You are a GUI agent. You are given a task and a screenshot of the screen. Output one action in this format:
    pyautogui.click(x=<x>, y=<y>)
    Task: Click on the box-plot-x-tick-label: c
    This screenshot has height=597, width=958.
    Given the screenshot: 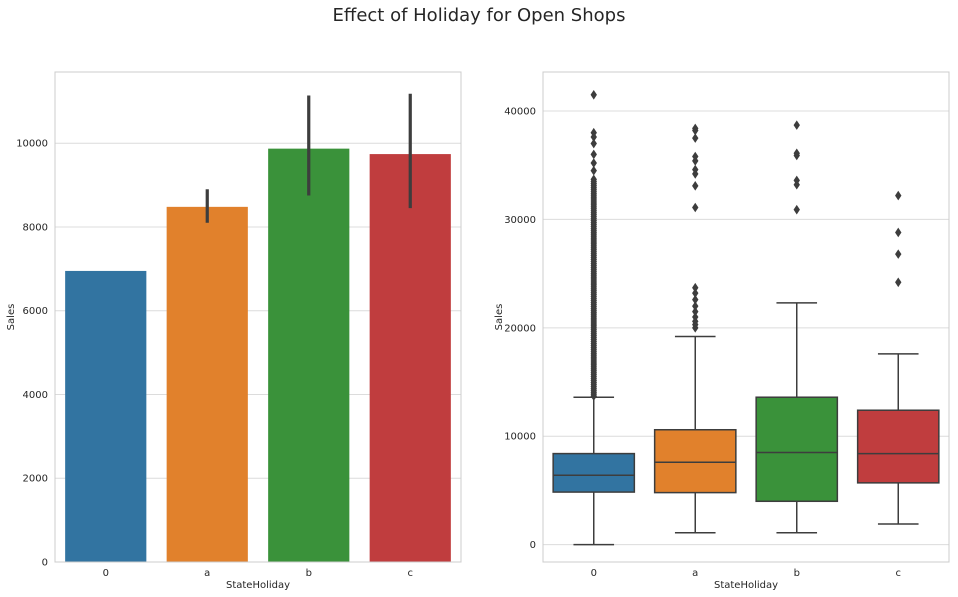 What is the action you would take?
    pyautogui.click(x=899, y=573)
    